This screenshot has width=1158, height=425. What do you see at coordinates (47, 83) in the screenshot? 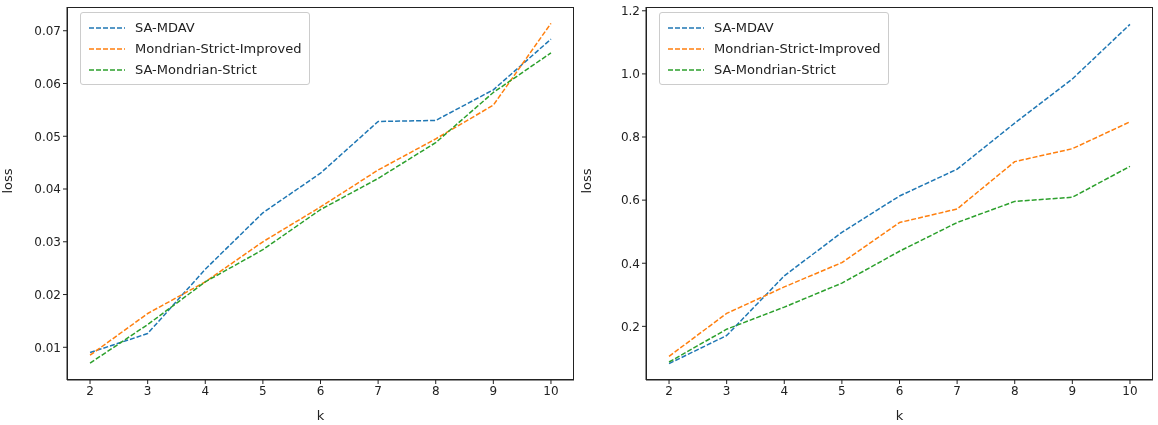
I see `y-tick-label: 0.06` at bounding box center [47, 83].